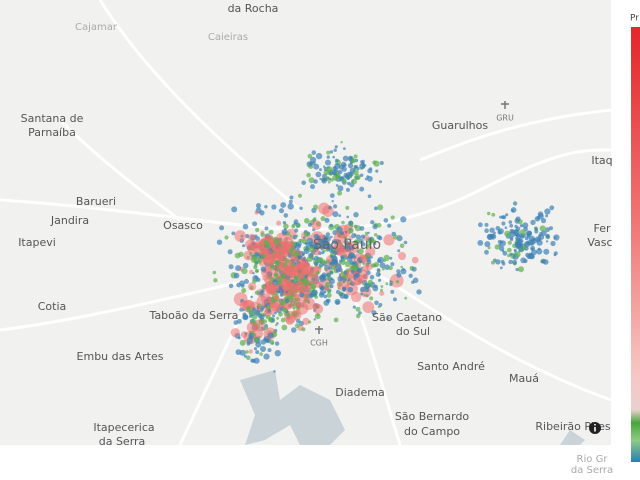 Image resolution: width=640 pixels, height=480 pixels. I want to click on place-label: Parnaíba, so click(52, 132).